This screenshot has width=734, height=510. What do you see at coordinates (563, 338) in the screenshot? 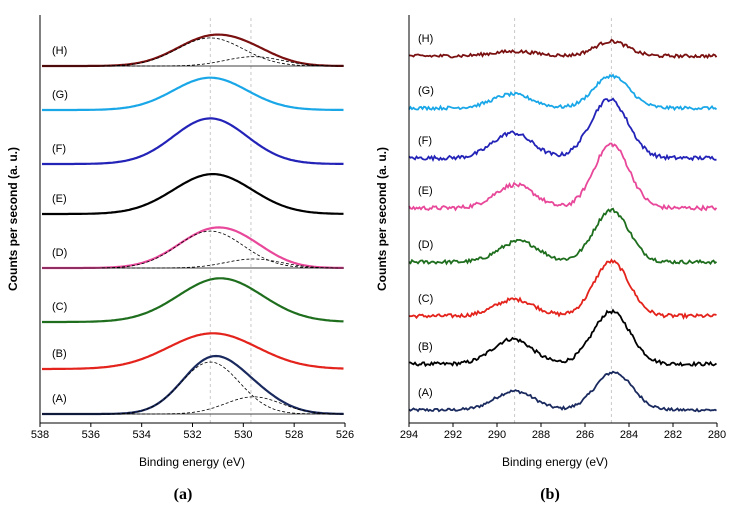
I see `chart-b-series-b` at bounding box center [563, 338].